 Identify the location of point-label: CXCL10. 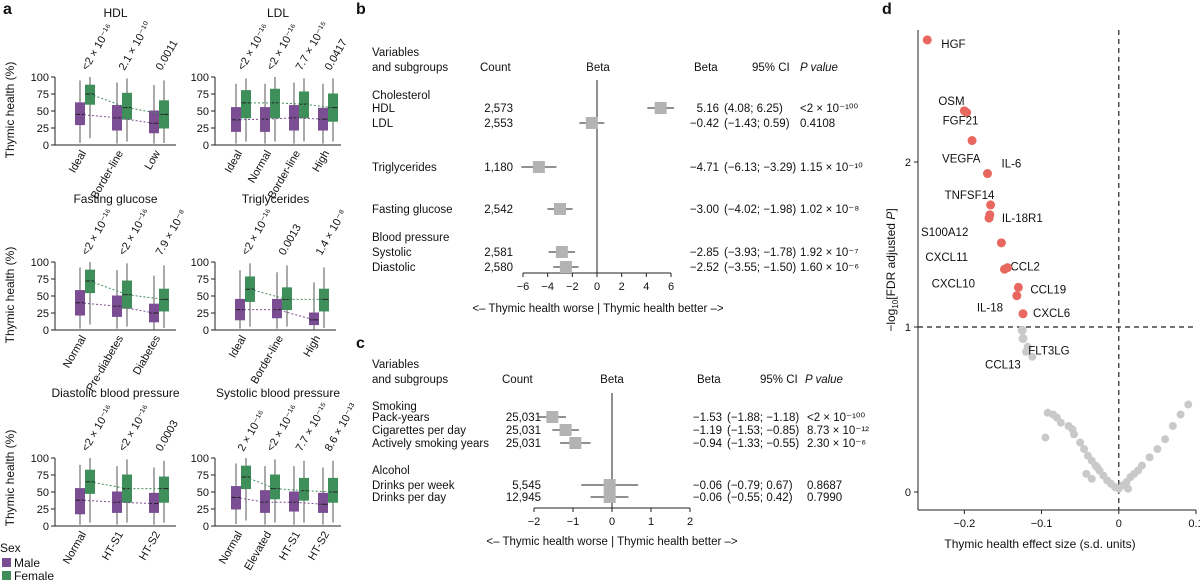
(953, 285).